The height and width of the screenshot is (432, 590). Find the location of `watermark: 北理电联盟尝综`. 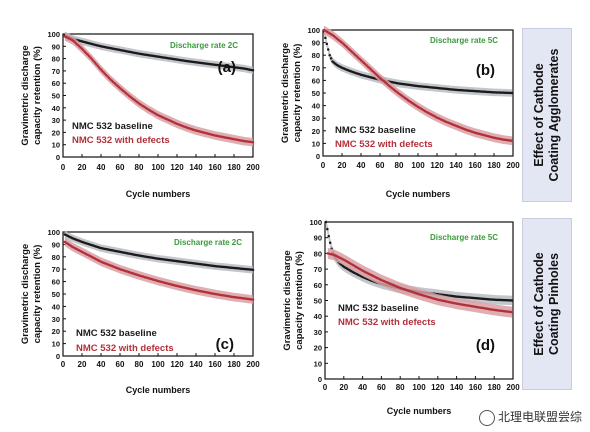

watermark: 北理电联盟尝综 is located at coordinates (530, 417).